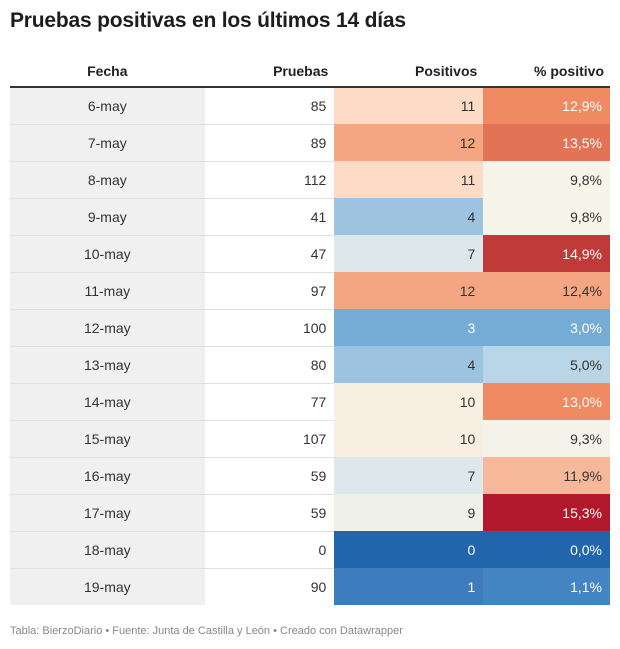 Image resolution: width=620 pixels, height=649 pixels. Describe the element at coordinates (107, 143) in the screenshot. I see `cell-fecha: 7-may` at that location.